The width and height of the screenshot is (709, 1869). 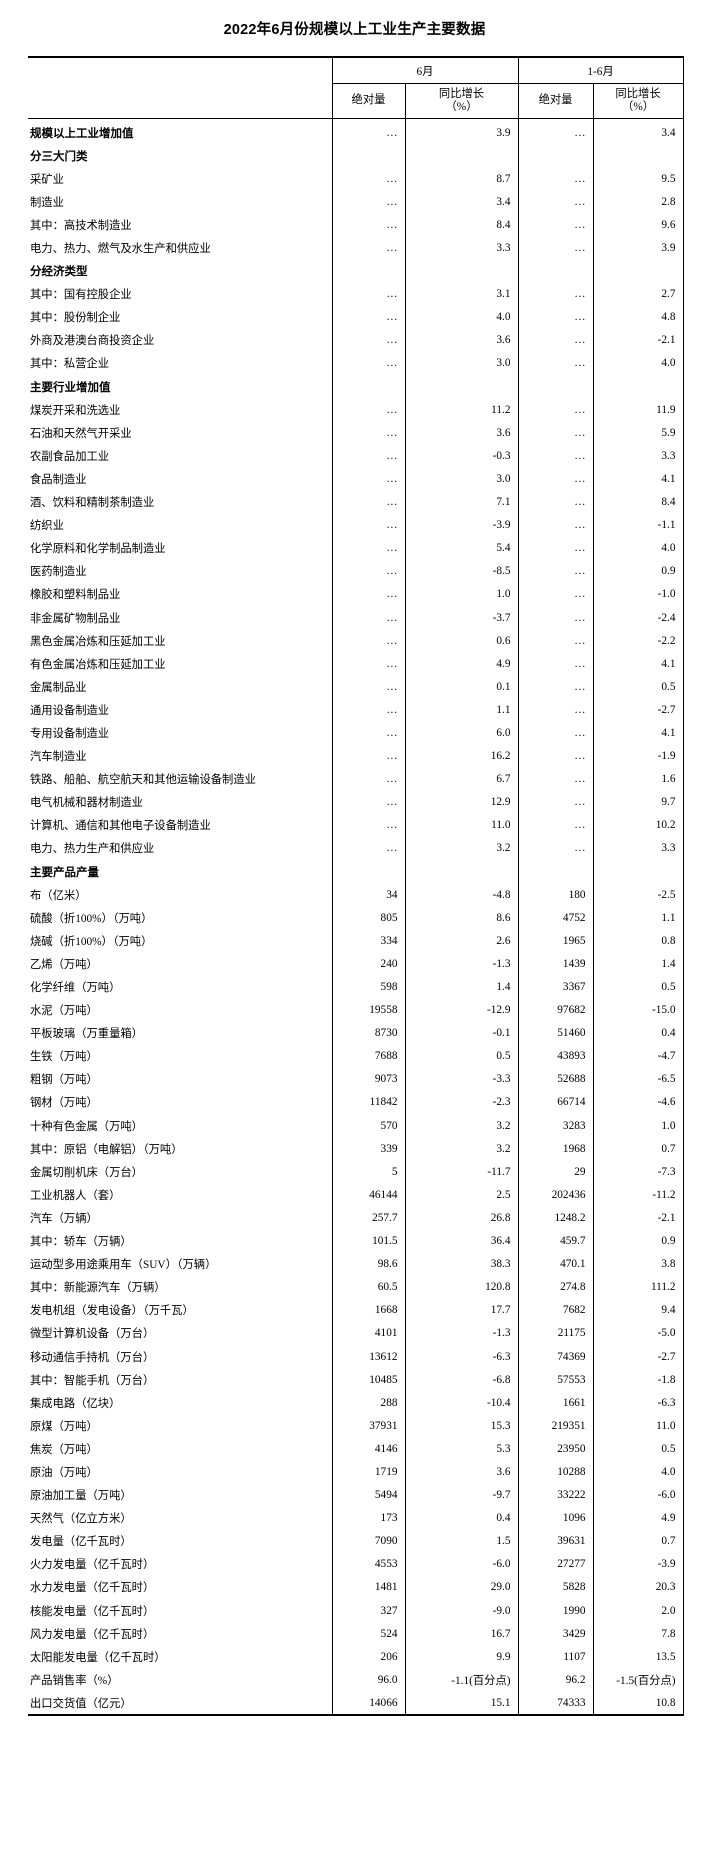 What do you see at coordinates (70, 456) in the screenshot?
I see `row-label: 农副食品加工业` at bounding box center [70, 456].